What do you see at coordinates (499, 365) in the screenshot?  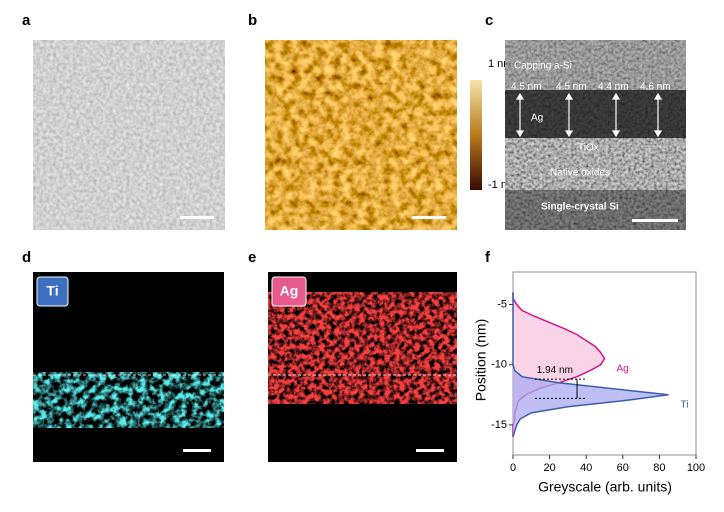 I see `y-tick-label: -10` at bounding box center [499, 365].